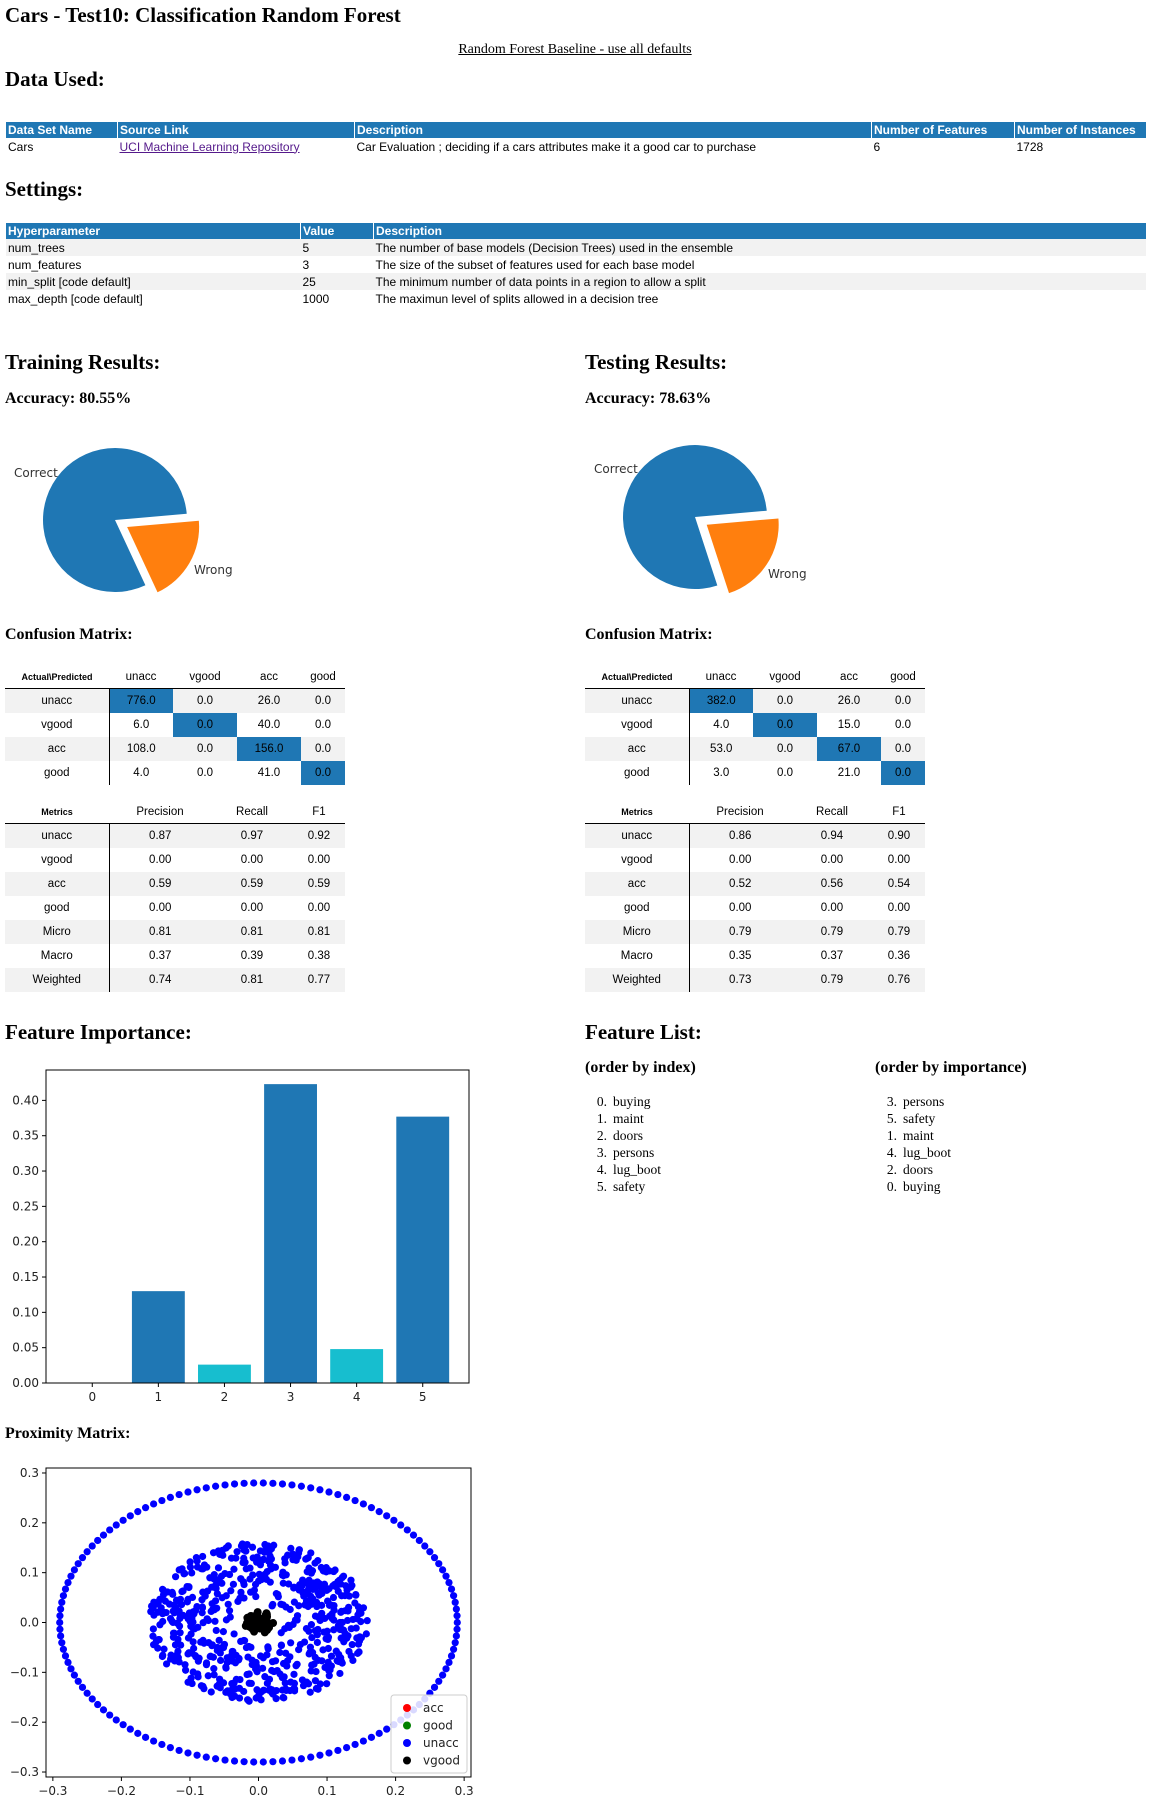 Image resolution: width=1150 pixels, height=1805 pixels. I want to click on list-item: 2. doors, so click(619, 1135).